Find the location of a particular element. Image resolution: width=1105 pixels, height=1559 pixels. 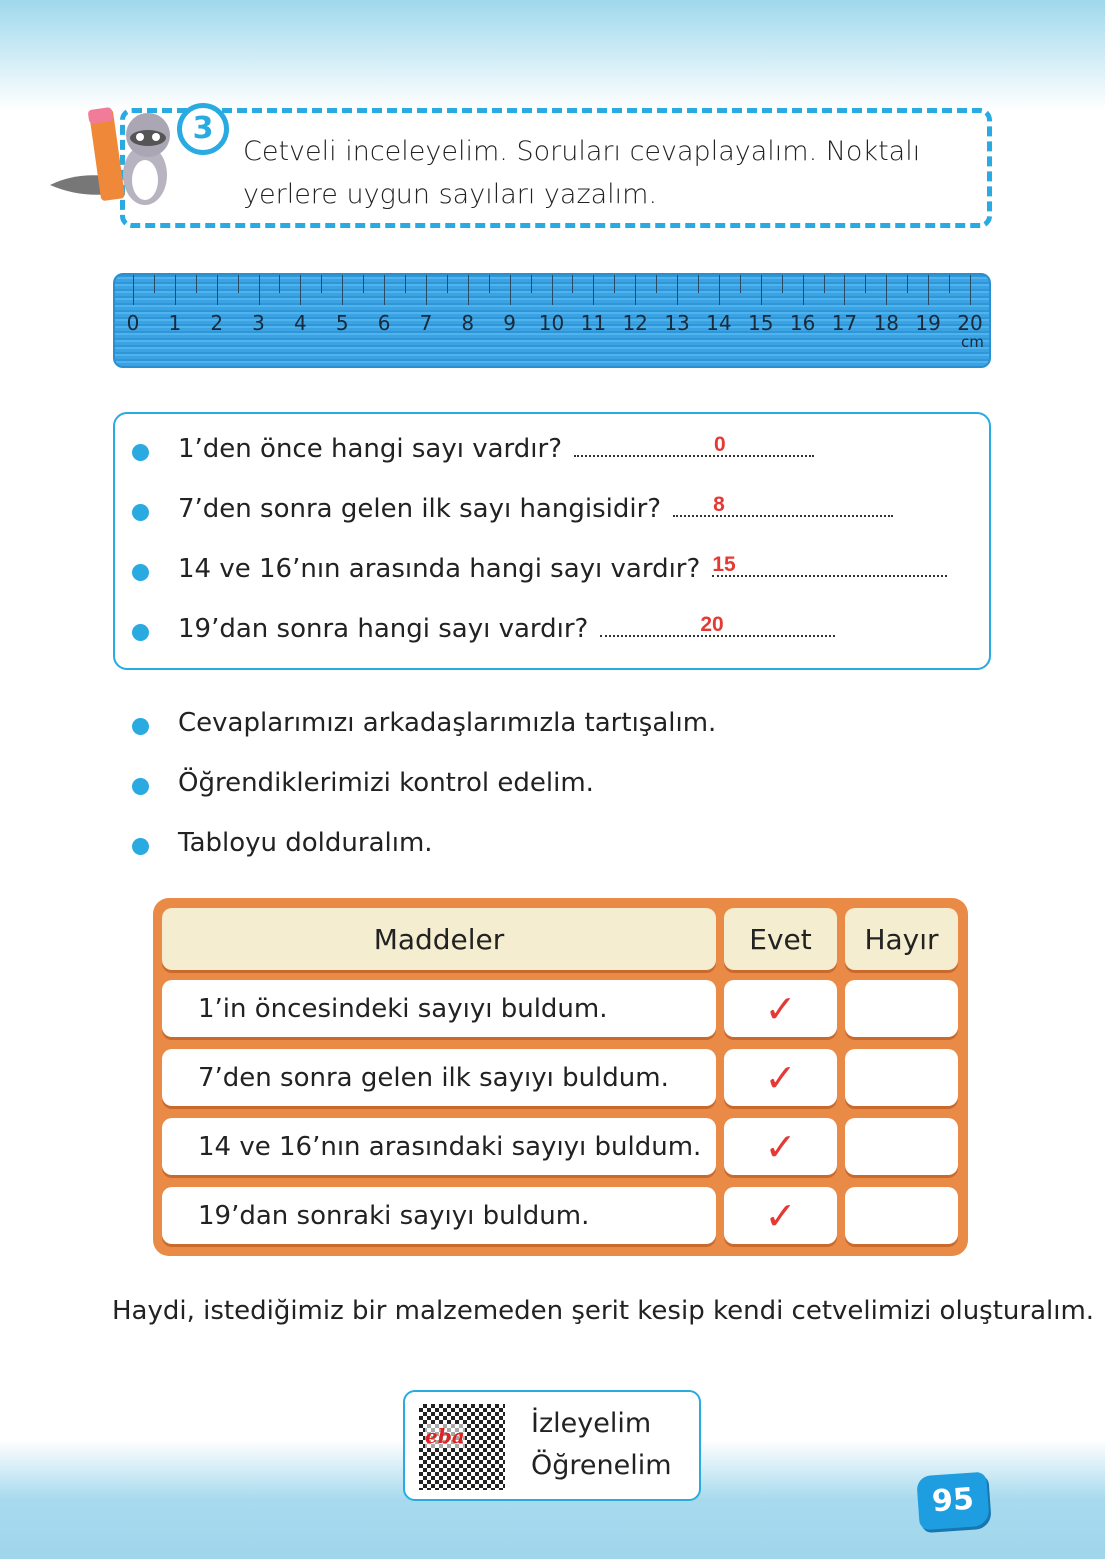

question-text: 1’den önce hangi sayı vardır? is located at coordinates (370, 449).